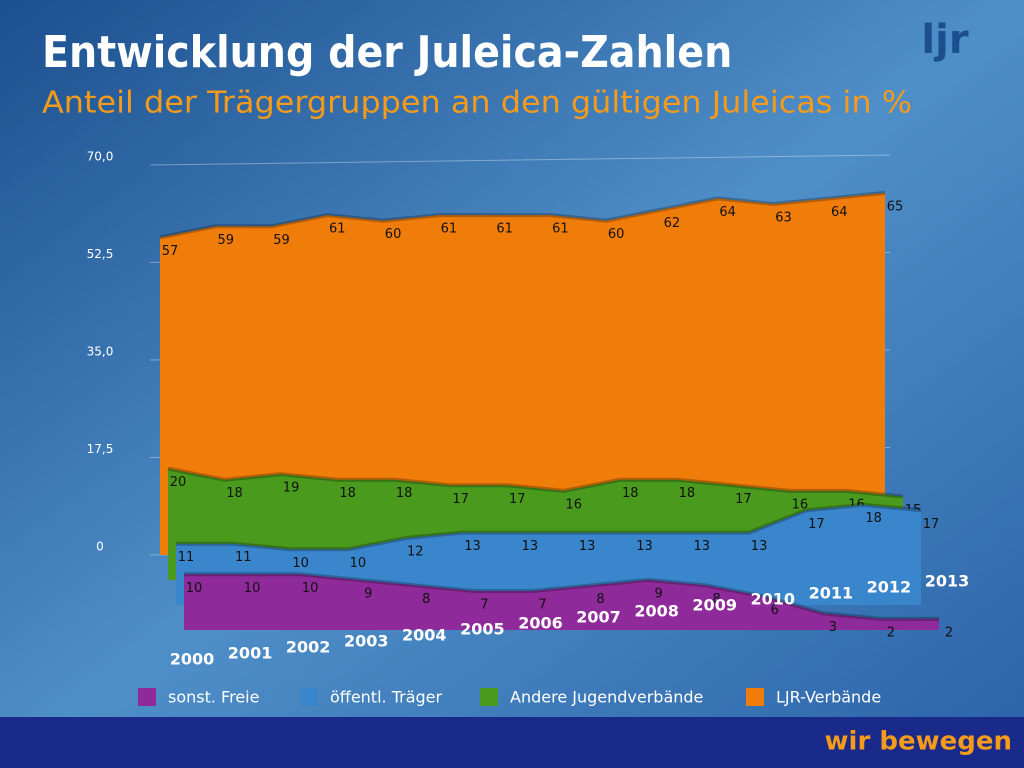  Describe the element at coordinates (100, 254) in the screenshot. I see `y-tick-label: 52,5` at that location.